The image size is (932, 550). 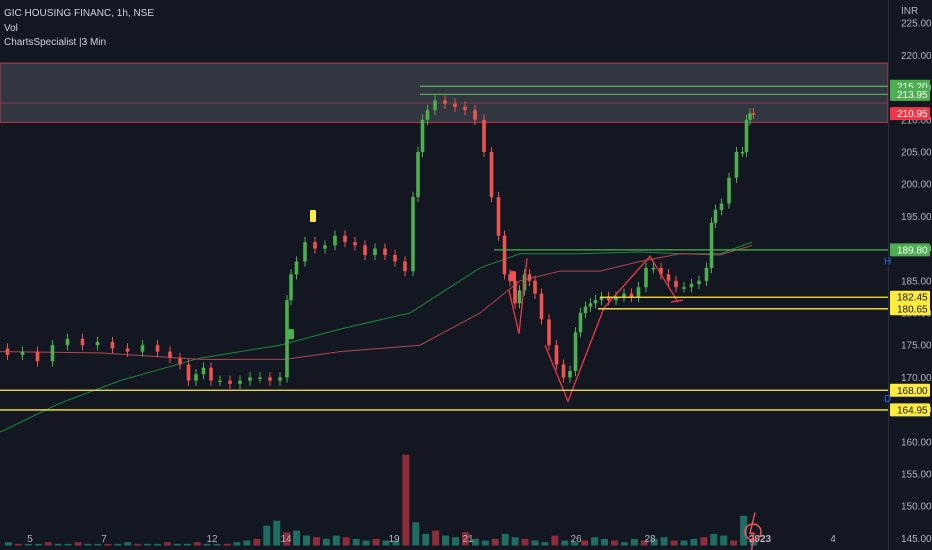 What do you see at coordinates (11, 28) in the screenshot?
I see `volume-label: Vol` at bounding box center [11, 28].